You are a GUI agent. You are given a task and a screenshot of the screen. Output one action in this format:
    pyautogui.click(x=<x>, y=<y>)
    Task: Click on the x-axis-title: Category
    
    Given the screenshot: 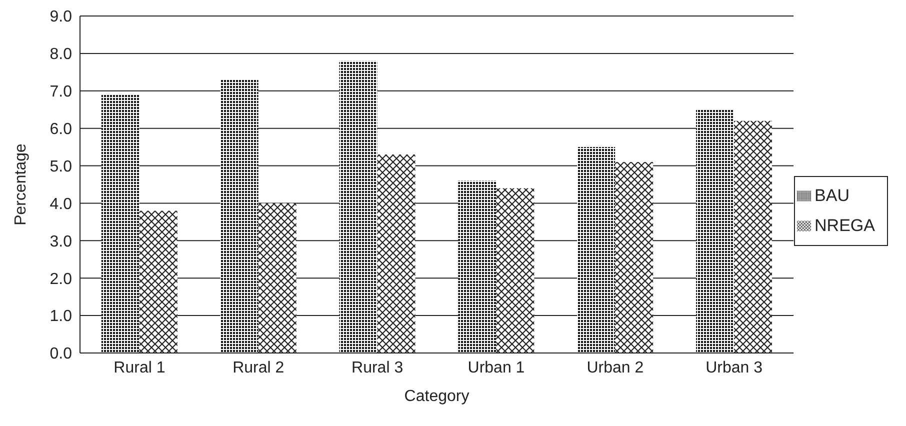 What is the action you would take?
    pyautogui.click(x=437, y=396)
    